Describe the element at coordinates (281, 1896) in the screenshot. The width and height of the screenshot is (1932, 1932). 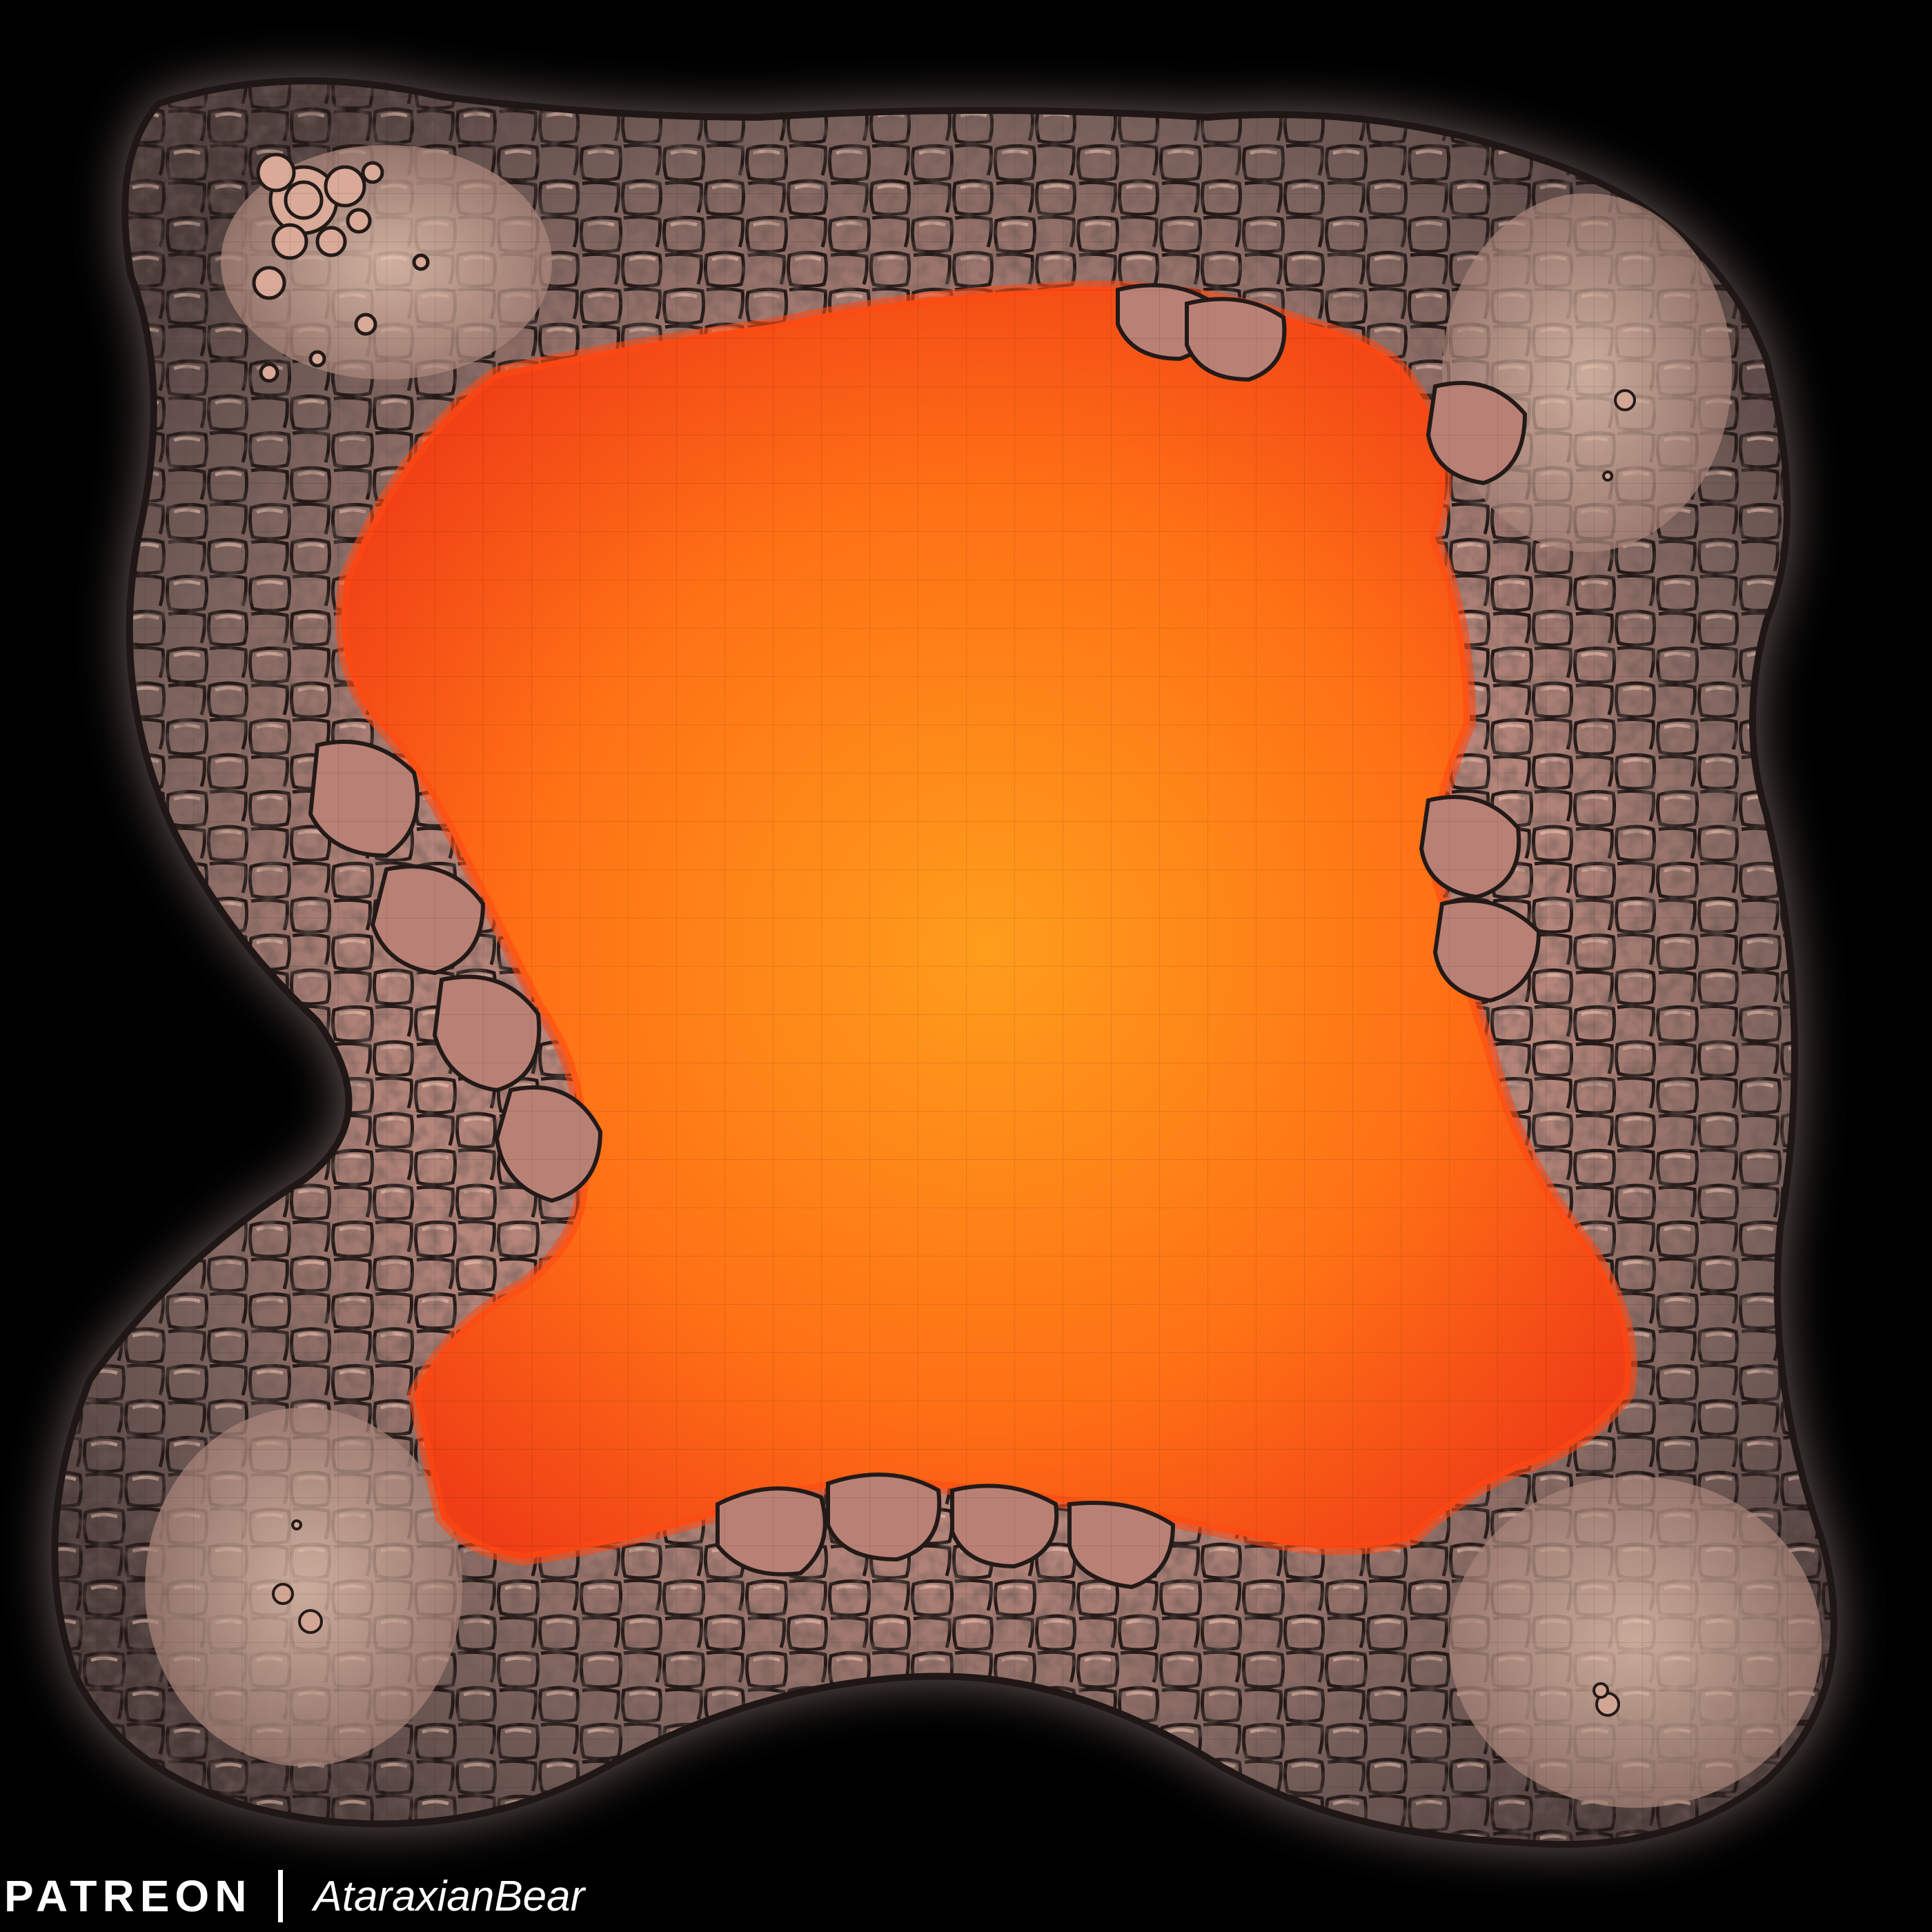
I see `watermark-divider` at that location.